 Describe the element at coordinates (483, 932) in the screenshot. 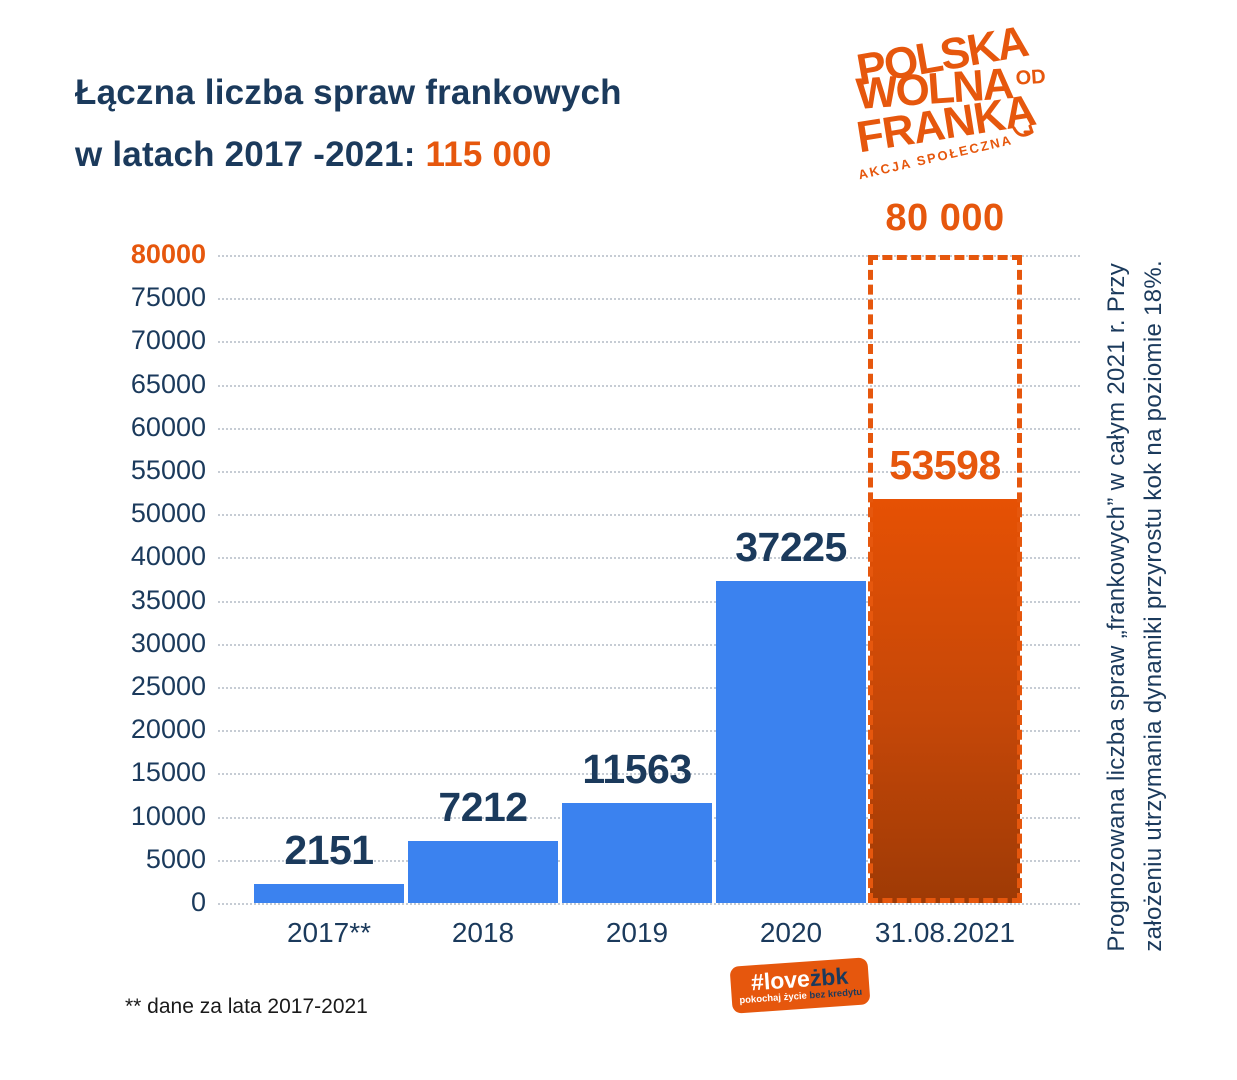

I see `x-tick-label: 2018` at that location.